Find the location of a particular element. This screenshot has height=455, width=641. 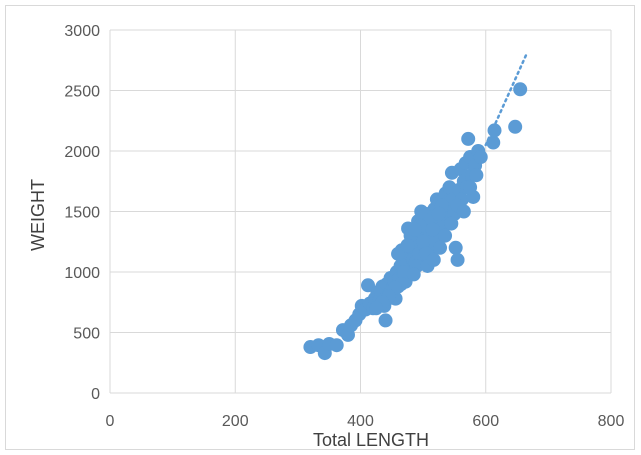

y-tick-label: 2500 is located at coordinates (82, 92).